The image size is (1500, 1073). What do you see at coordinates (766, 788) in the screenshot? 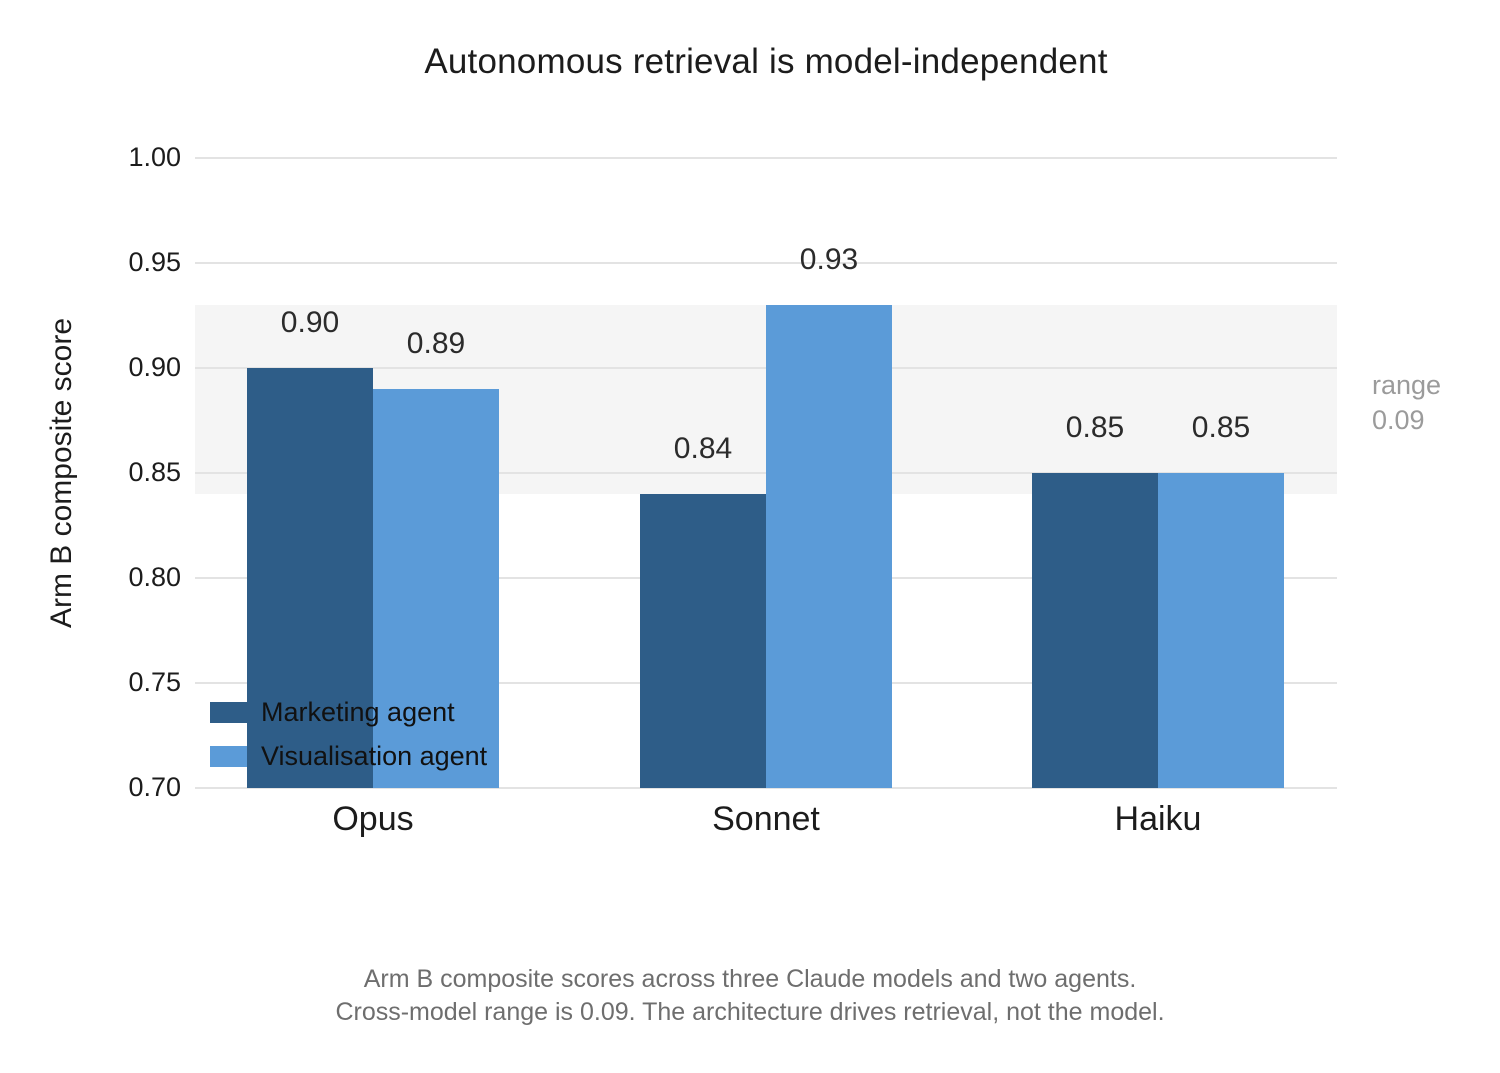
I see `gridline-0.70` at bounding box center [766, 788].